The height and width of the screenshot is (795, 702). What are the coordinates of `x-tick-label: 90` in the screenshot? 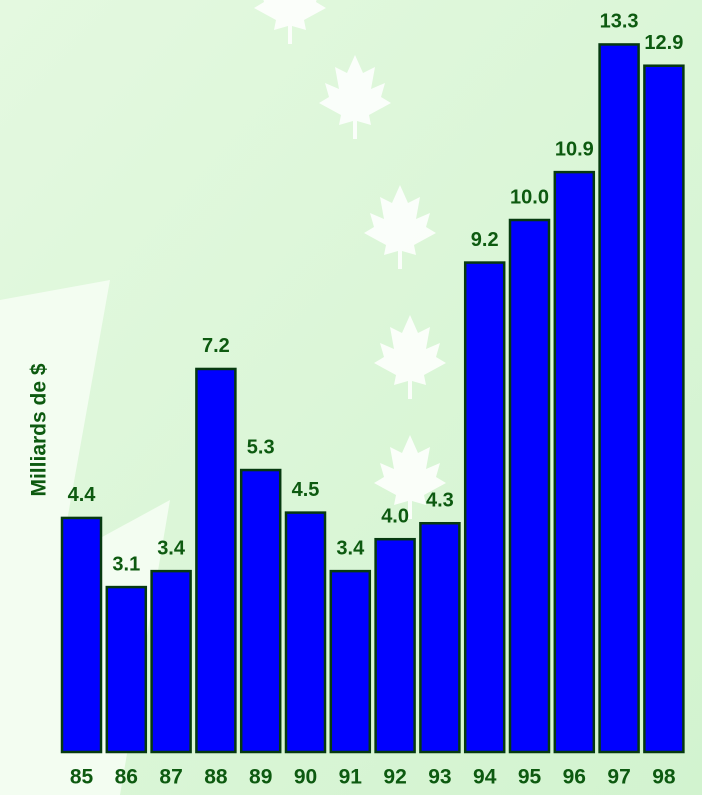 It's located at (305, 777).